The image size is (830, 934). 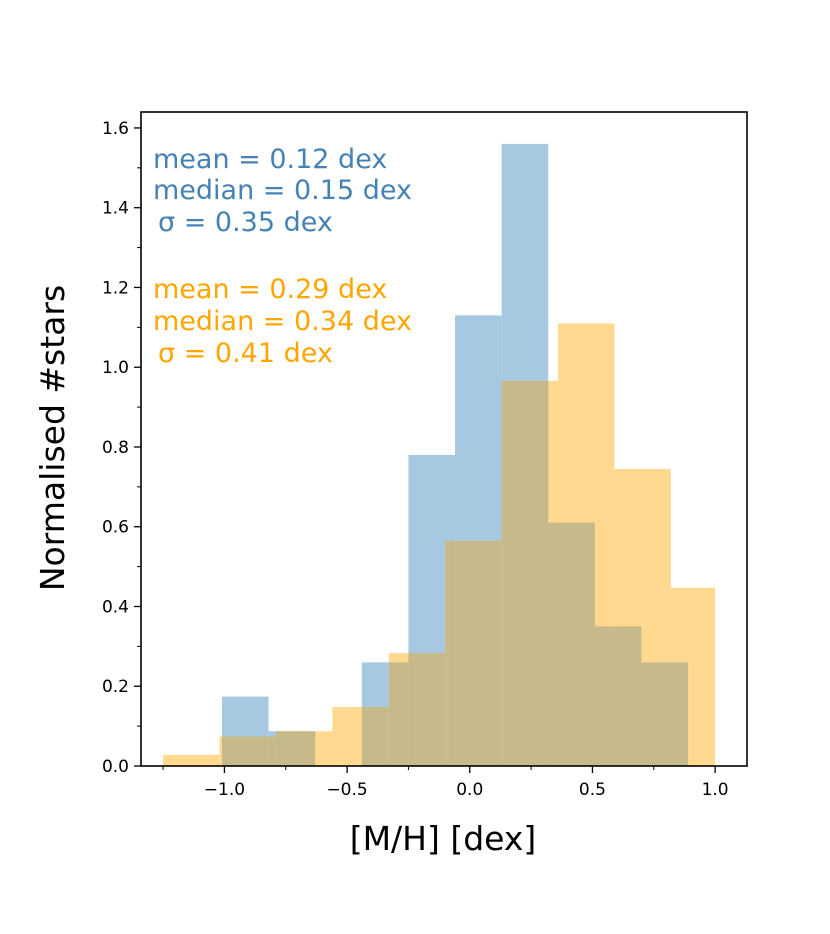 I want to click on y-axis-ticks: 0.0 0.2 0.4 0.6 0.8 1.0 1.2 1.4 1.6, so click(x=121, y=448).